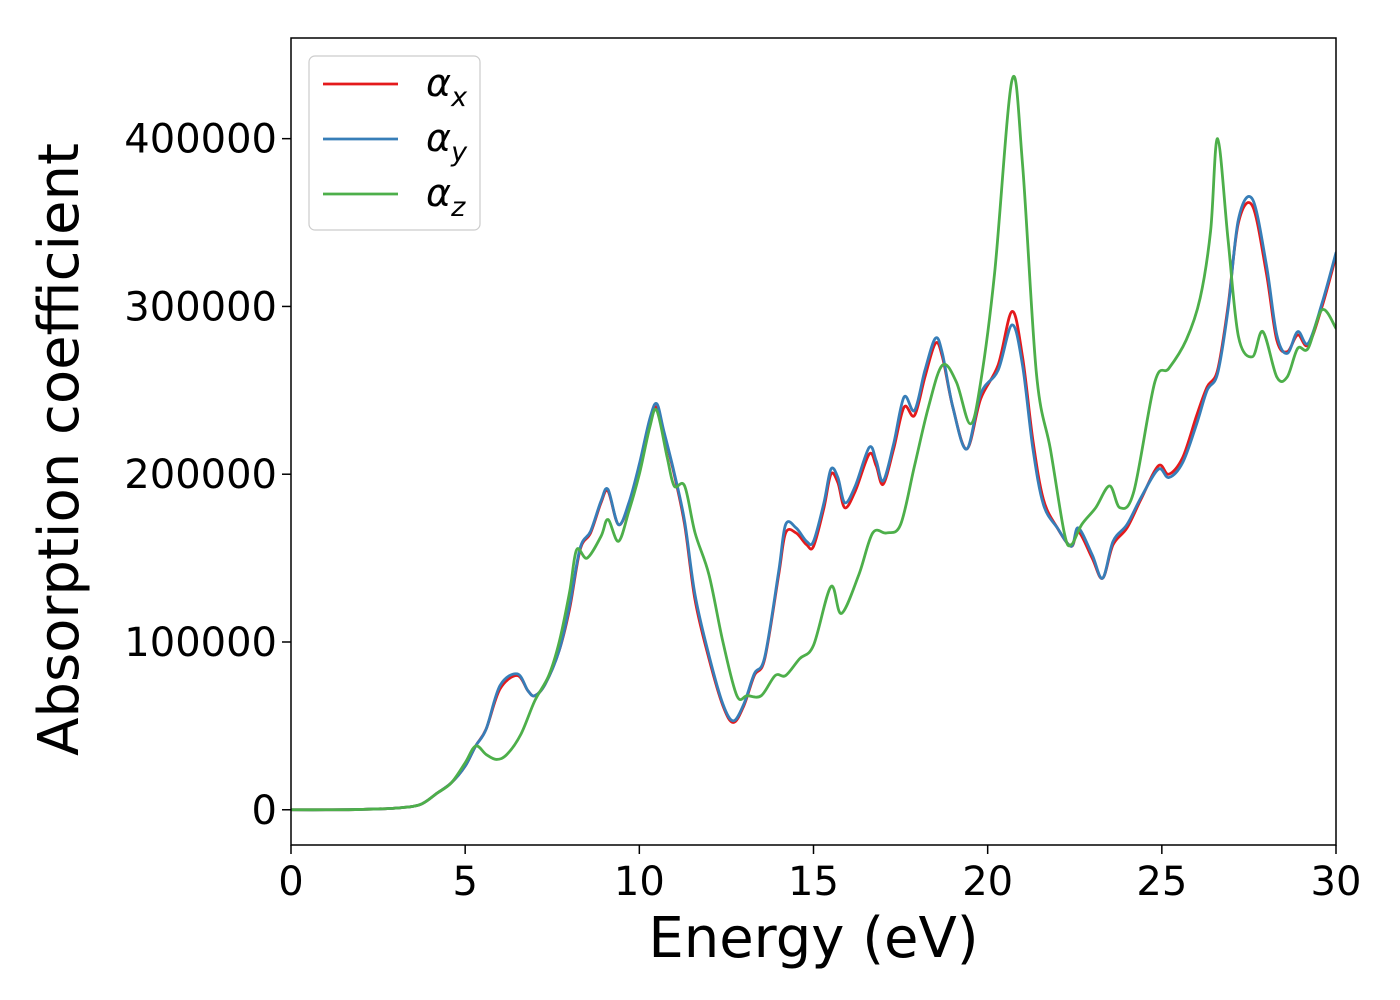 This screenshot has width=1400, height=1000. Describe the element at coordinates (813, 882) in the screenshot. I see `x-tick-label: 15` at that location.